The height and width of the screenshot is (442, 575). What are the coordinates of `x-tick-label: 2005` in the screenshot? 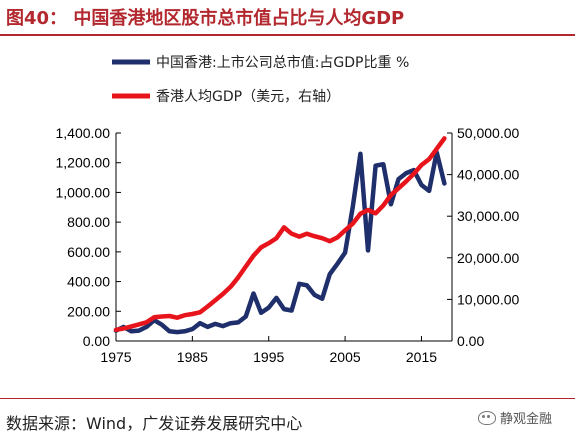 It's located at (345, 357).